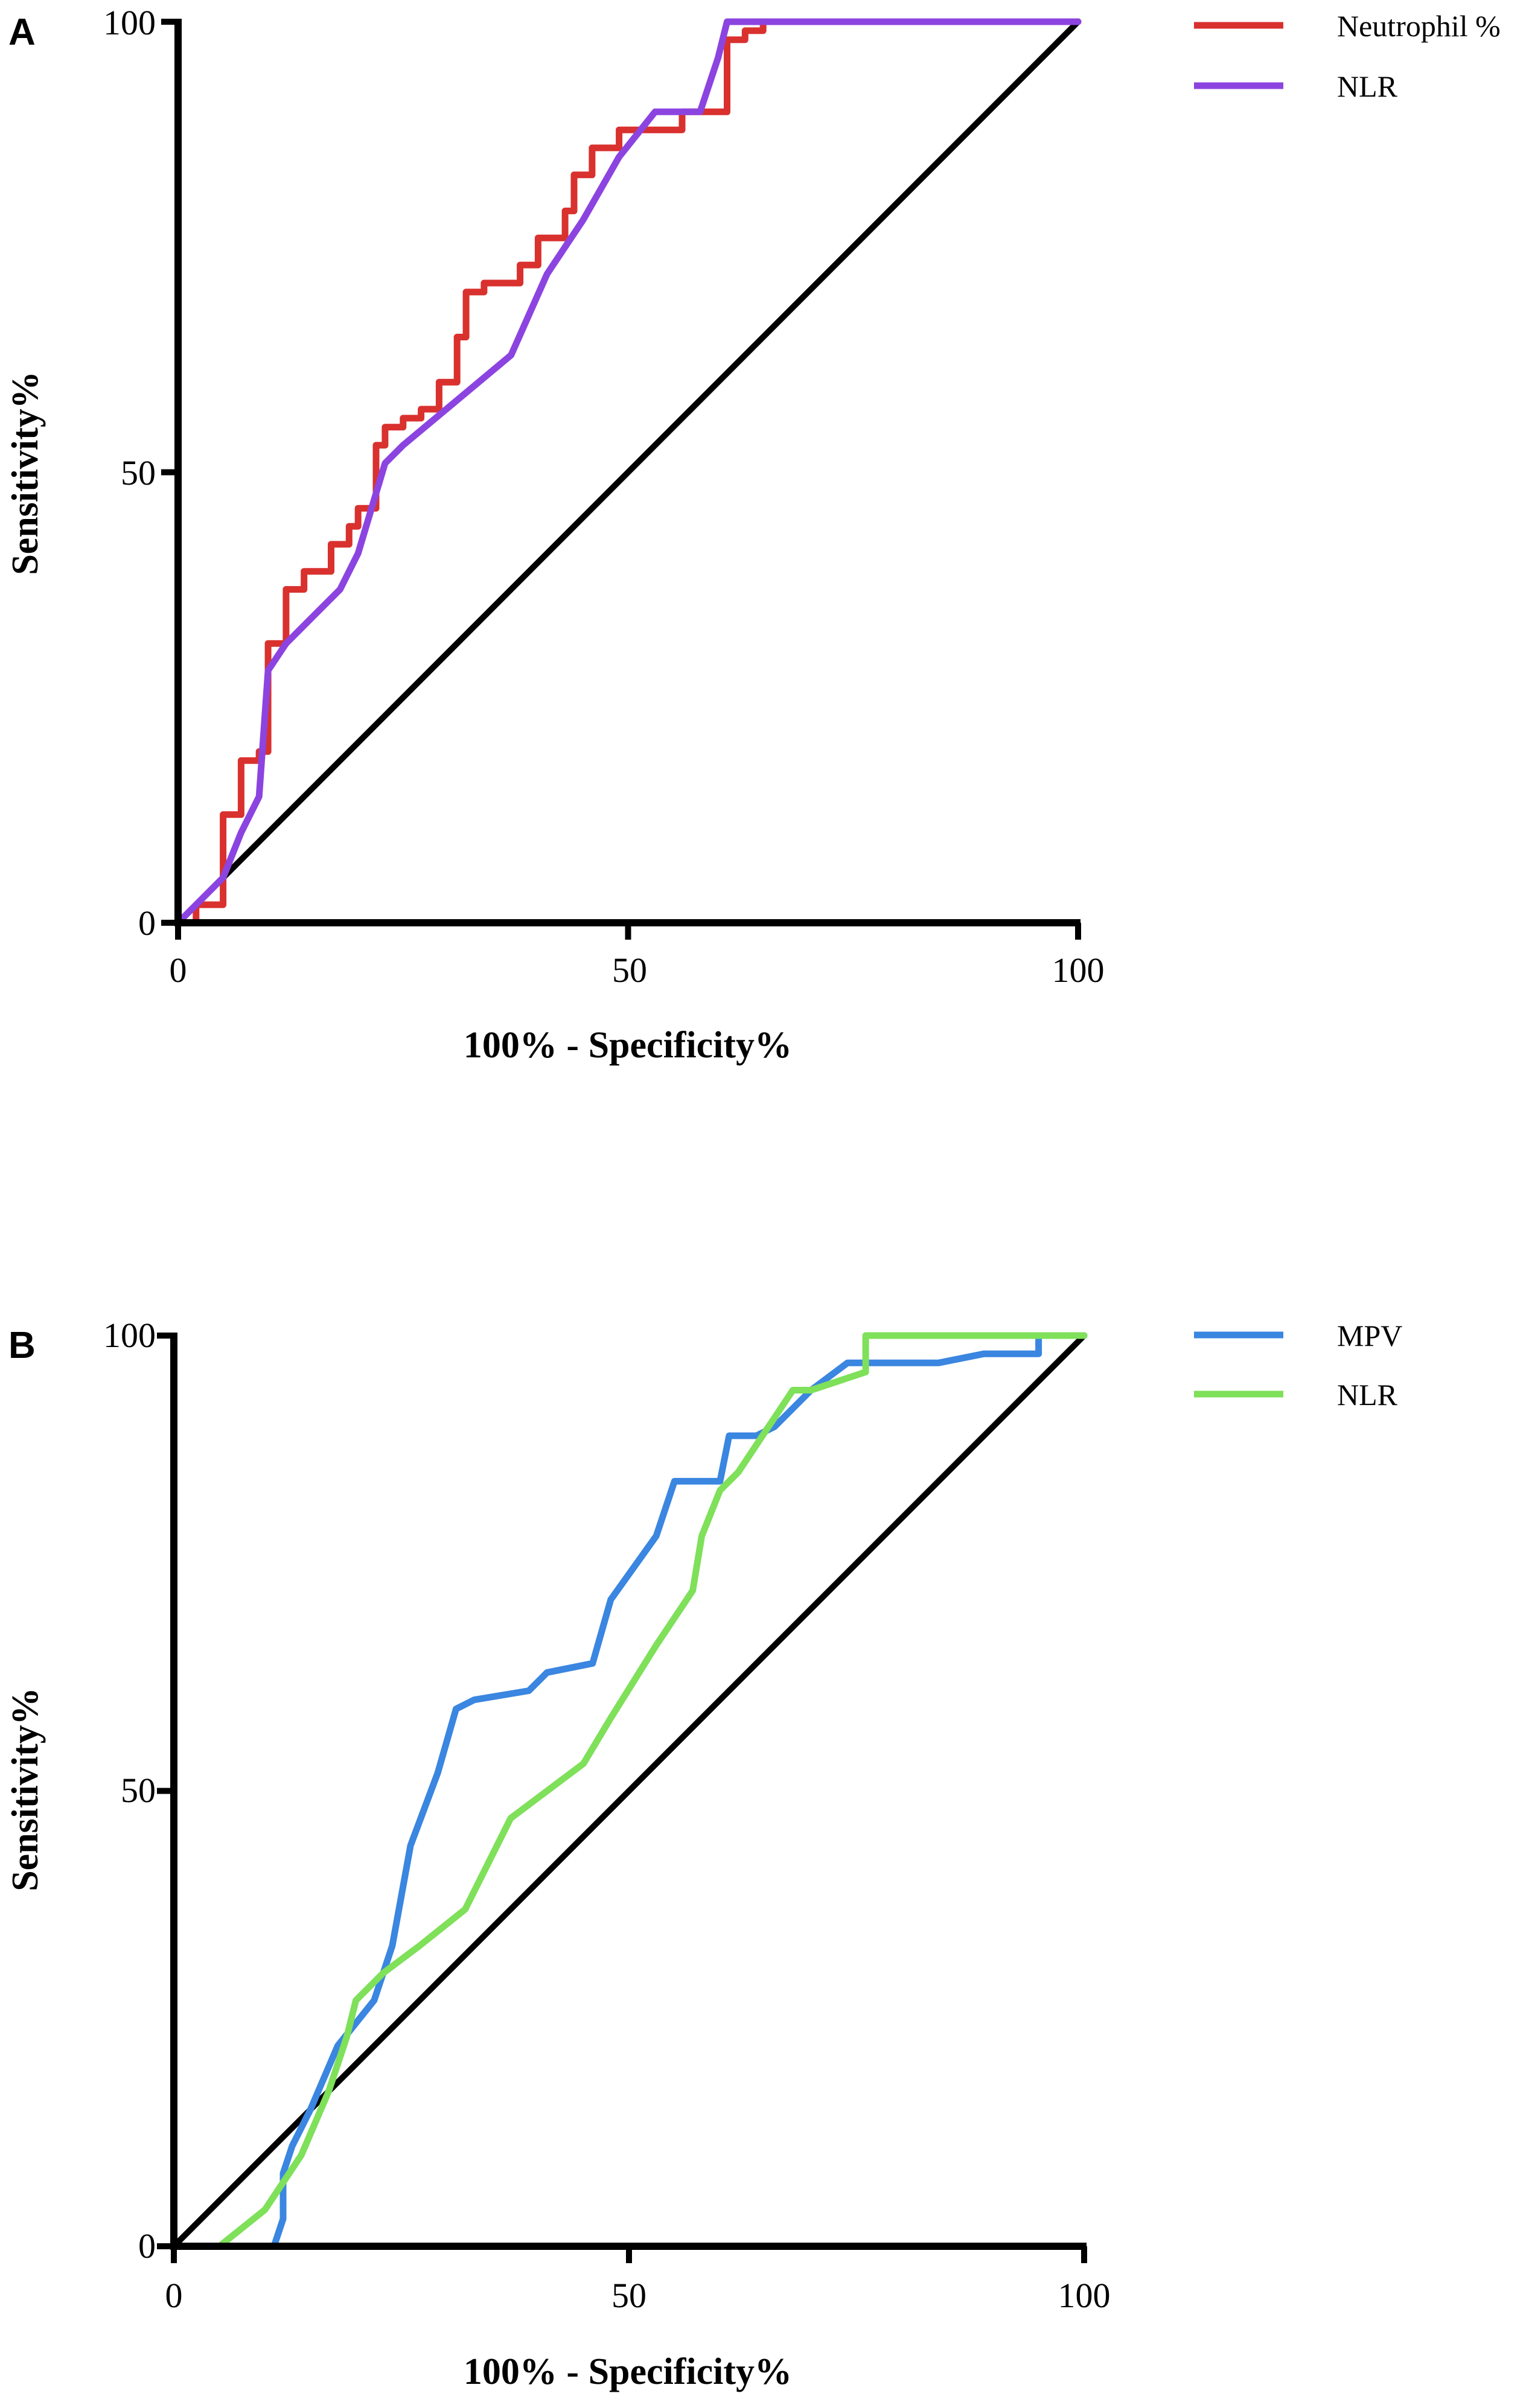 The height and width of the screenshot is (2408, 1529). I want to click on panel-b-legend-label-mpv: MPV, so click(1369, 1335).